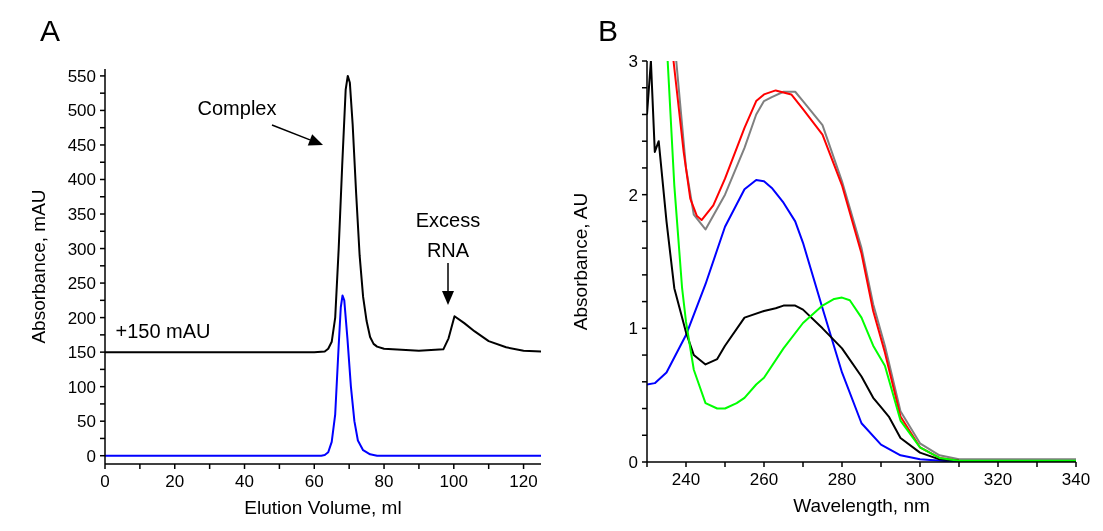 This screenshot has height=531, width=1103. I want to click on x-tick-label: 100, so click(453, 481).